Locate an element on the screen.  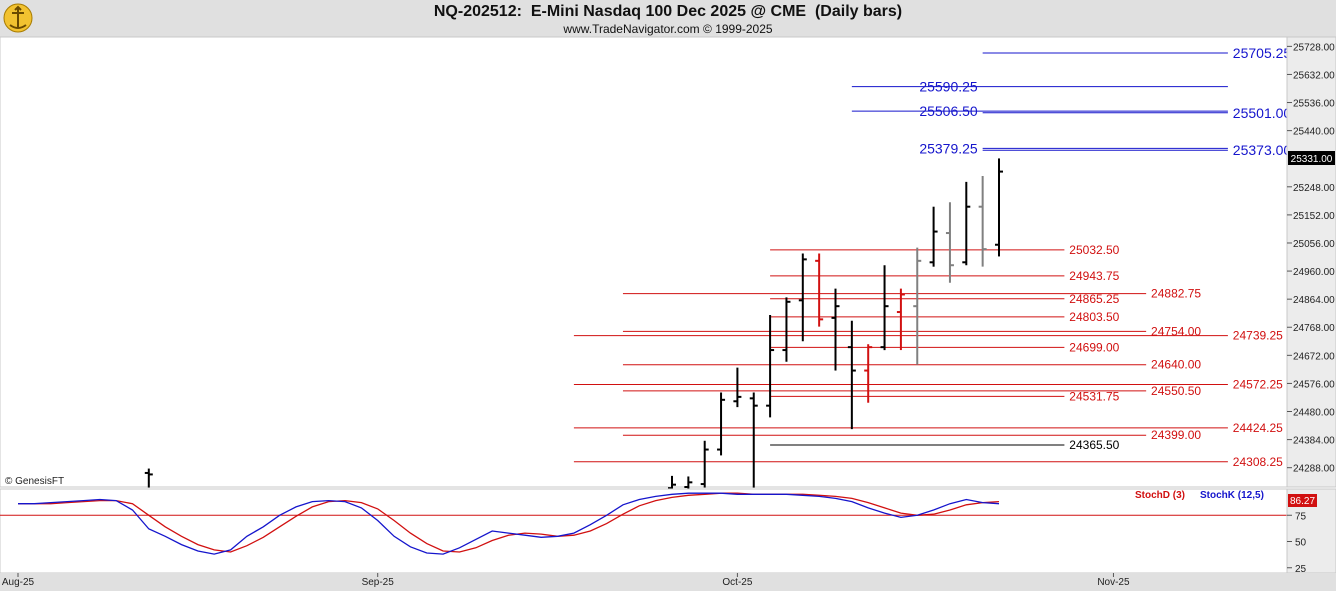
price-tick-label: 25728.00 is located at coordinates (1314, 47).